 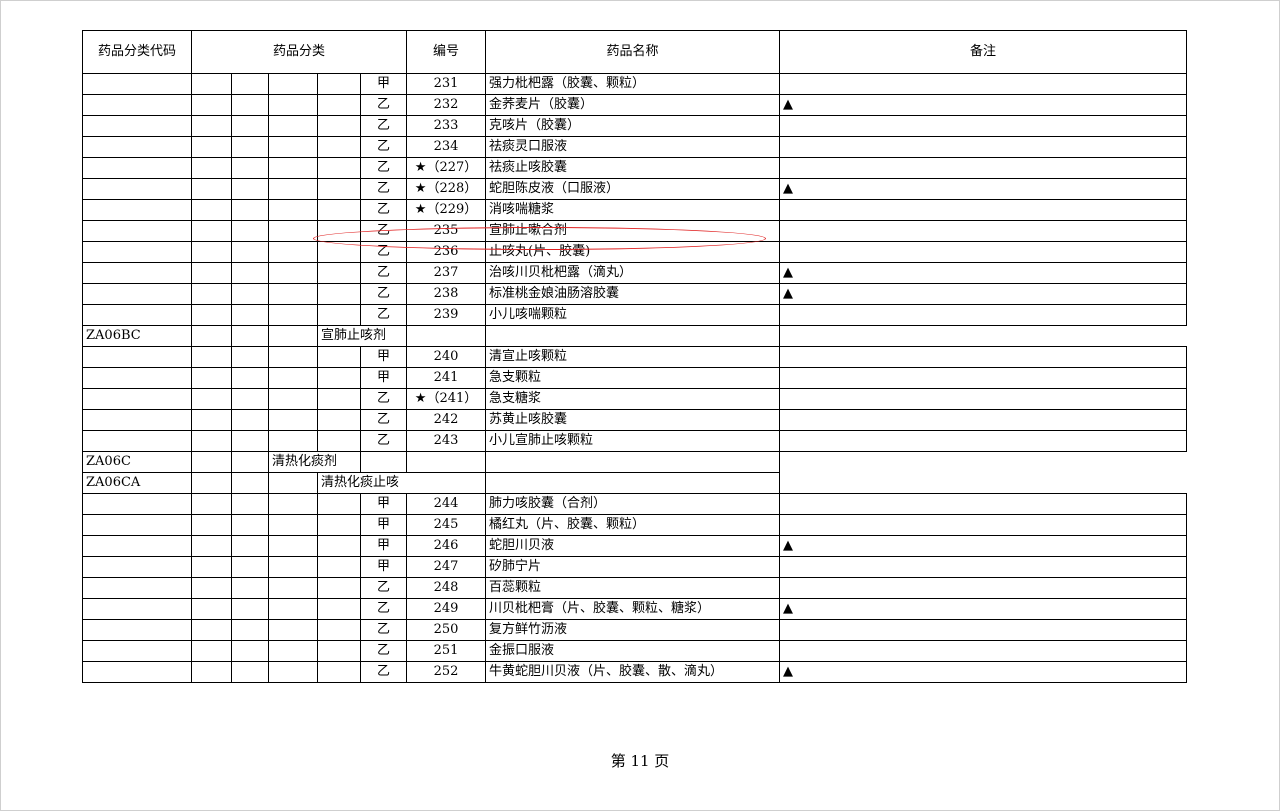 What do you see at coordinates (452, 209) in the screenshot?
I see `number-text: （229）` at bounding box center [452, 209].